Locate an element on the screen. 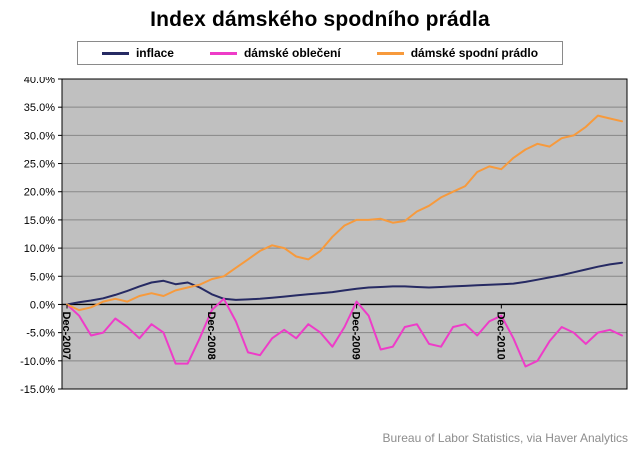  legend-label-obleceni: dámské oblečení is located at coordinates (292, 53).